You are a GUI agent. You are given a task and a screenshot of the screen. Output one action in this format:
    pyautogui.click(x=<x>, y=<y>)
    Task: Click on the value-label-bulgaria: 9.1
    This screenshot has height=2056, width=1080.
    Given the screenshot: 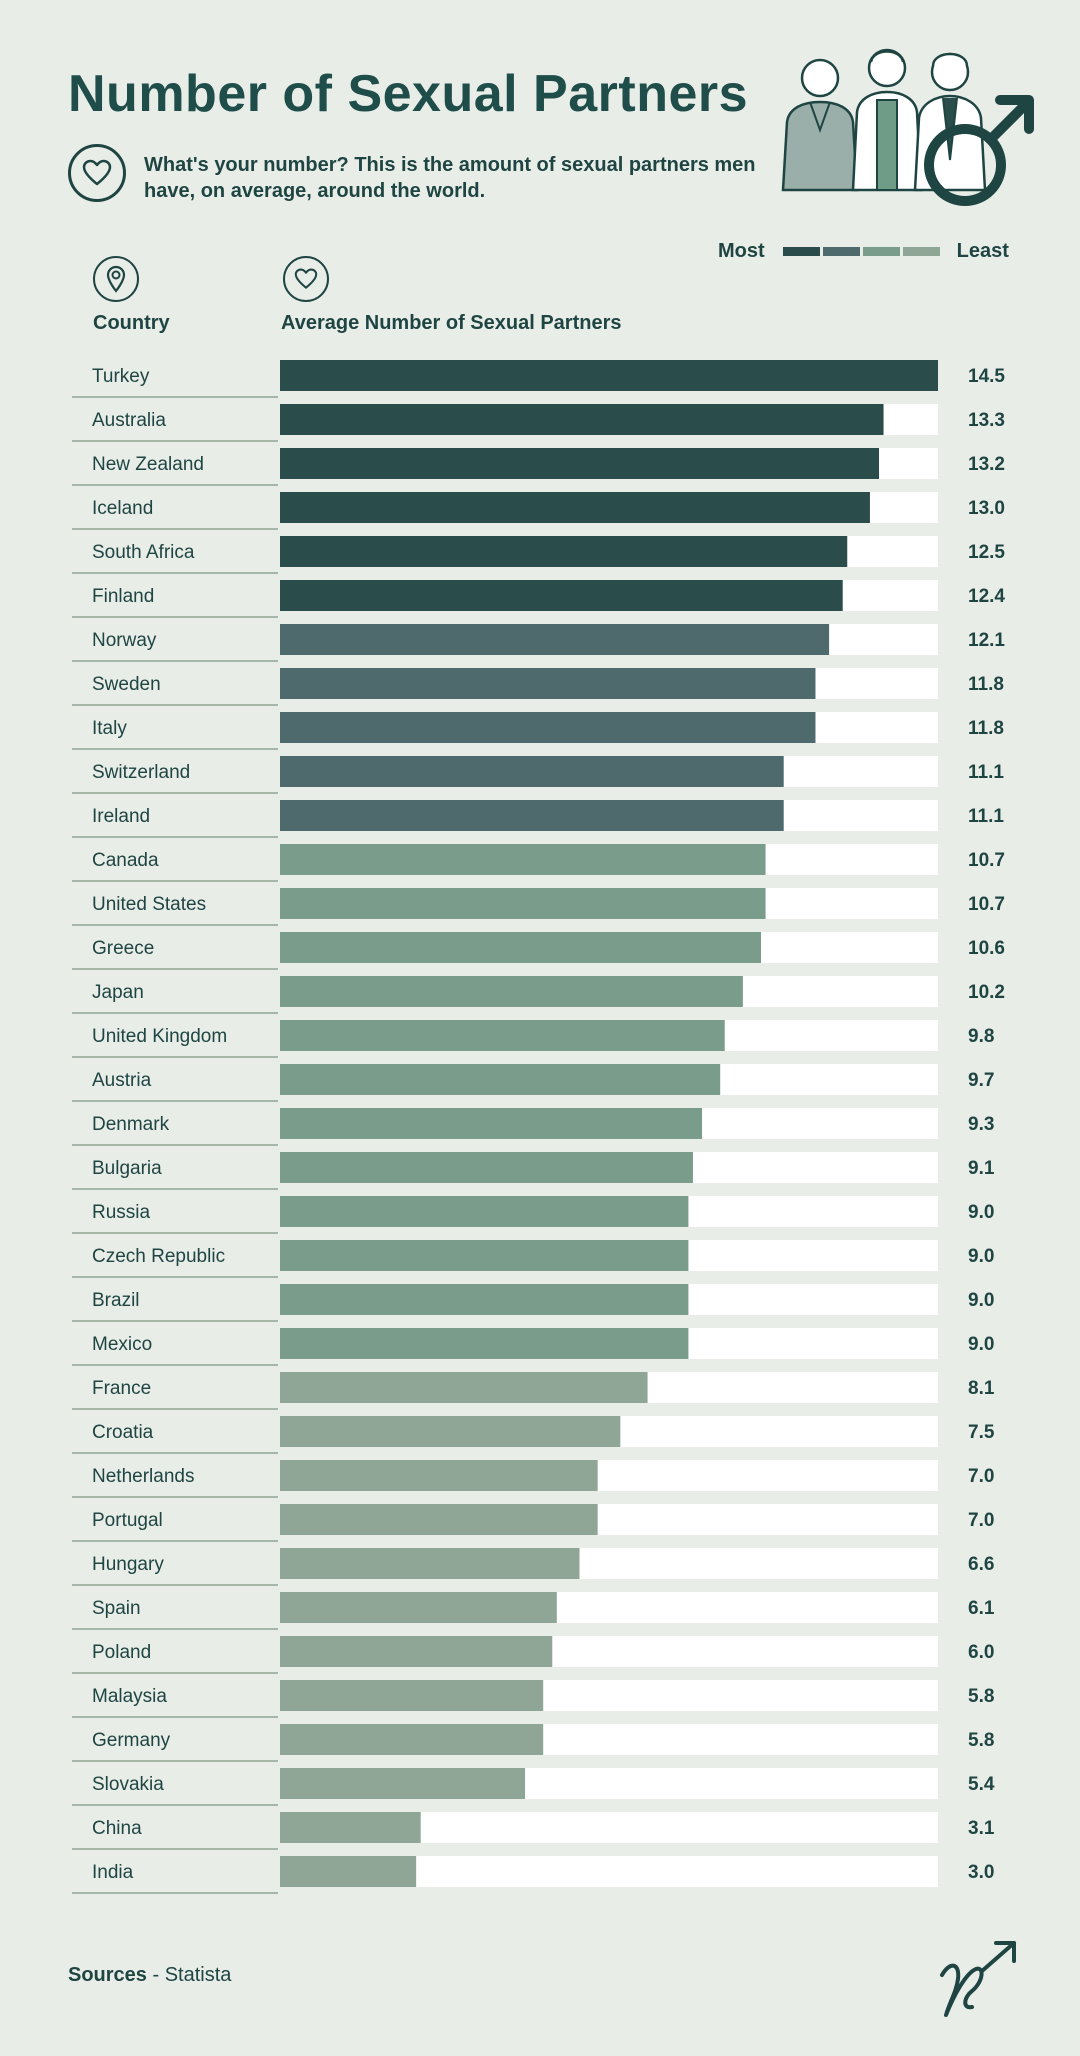 What is the action you would take?
    pyautogui.click(x=981, y=1168)
    